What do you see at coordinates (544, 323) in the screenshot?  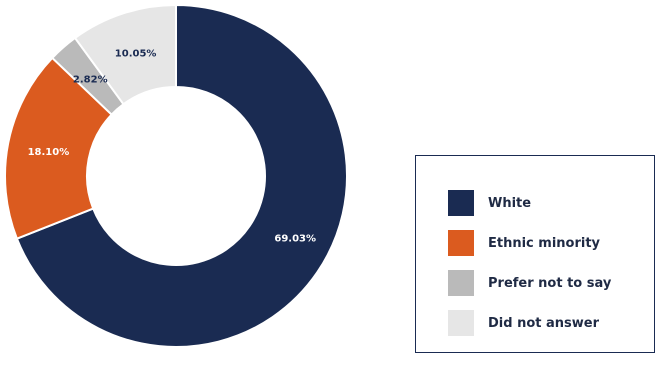 I see `legend-label-did-not-answer: Did not answer` at bounding box center [544, 323].